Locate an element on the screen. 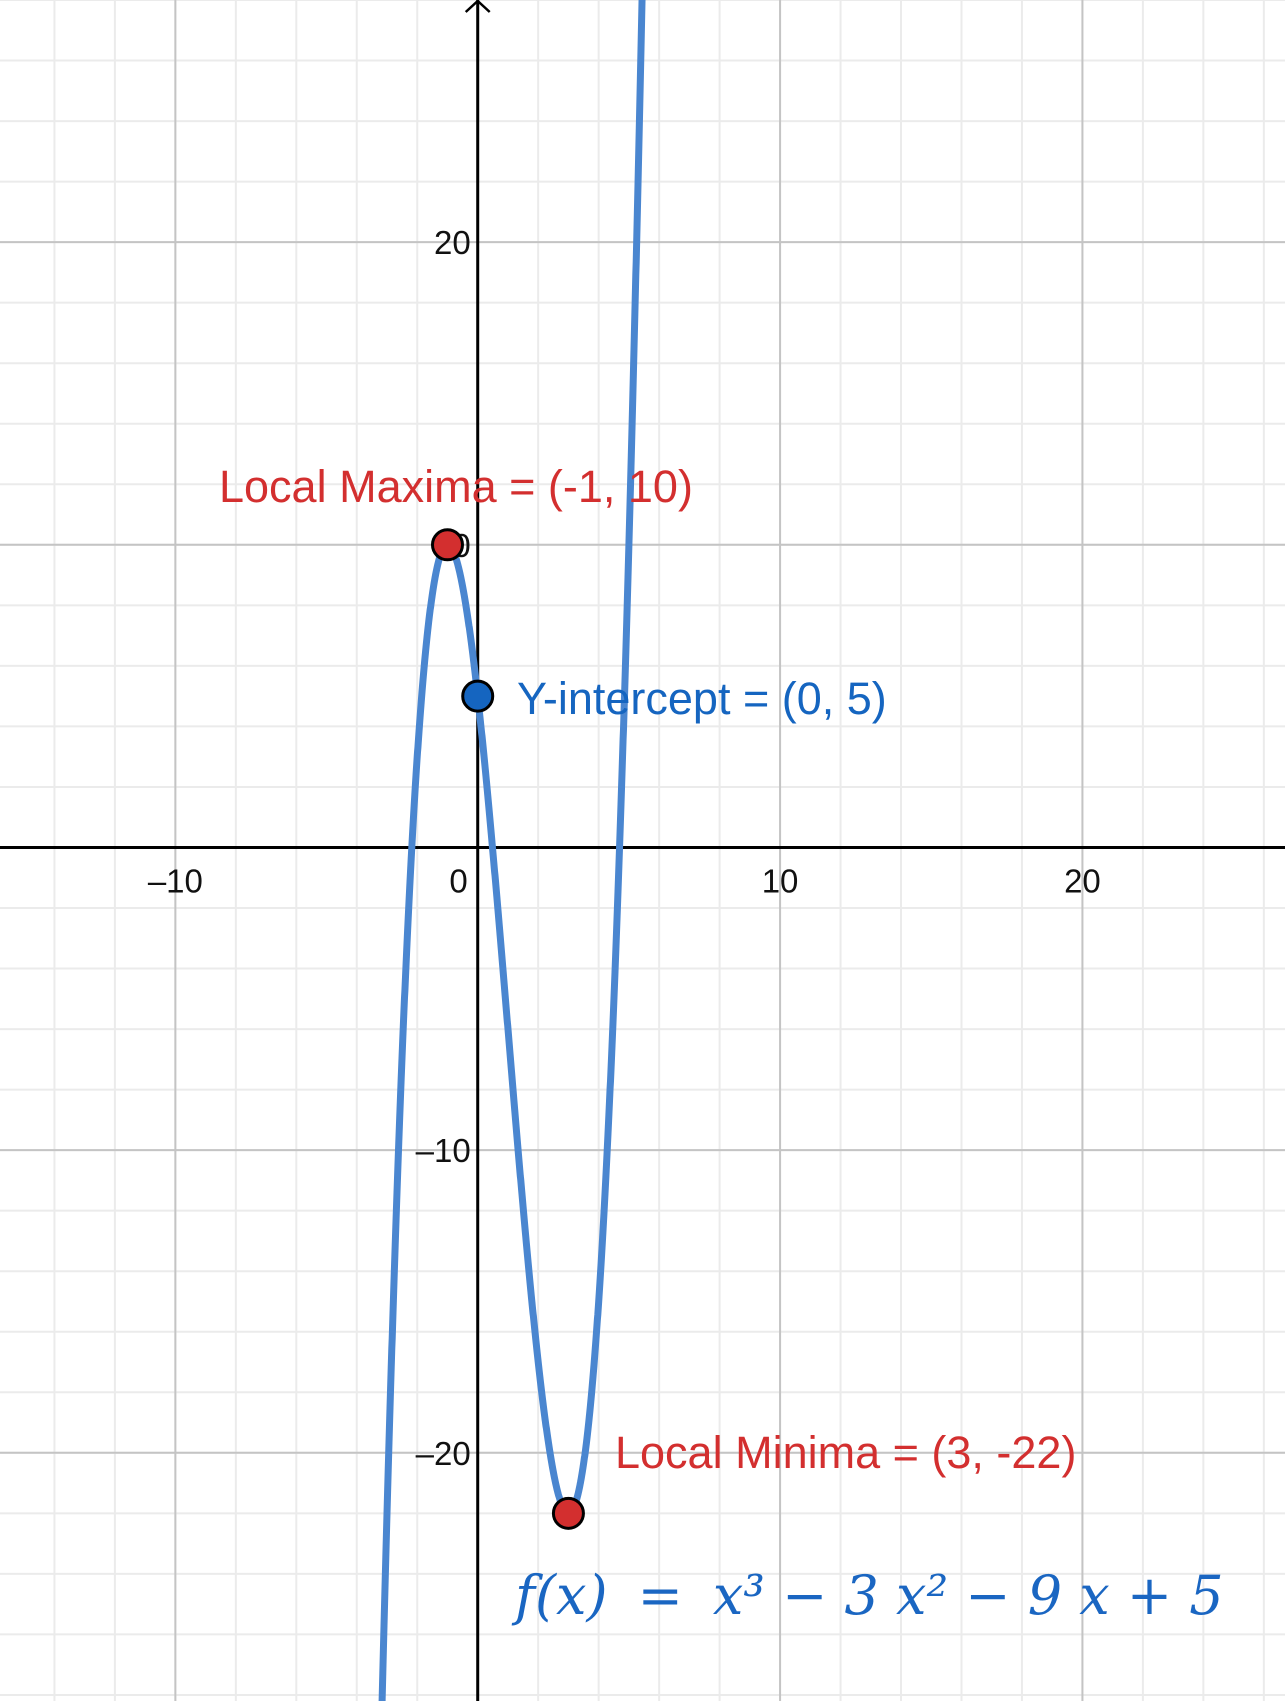 Image resolution: width=1285 pixels, height=1701 pixels. x-tick-label: 20 is located at coordinates (1082, 880).